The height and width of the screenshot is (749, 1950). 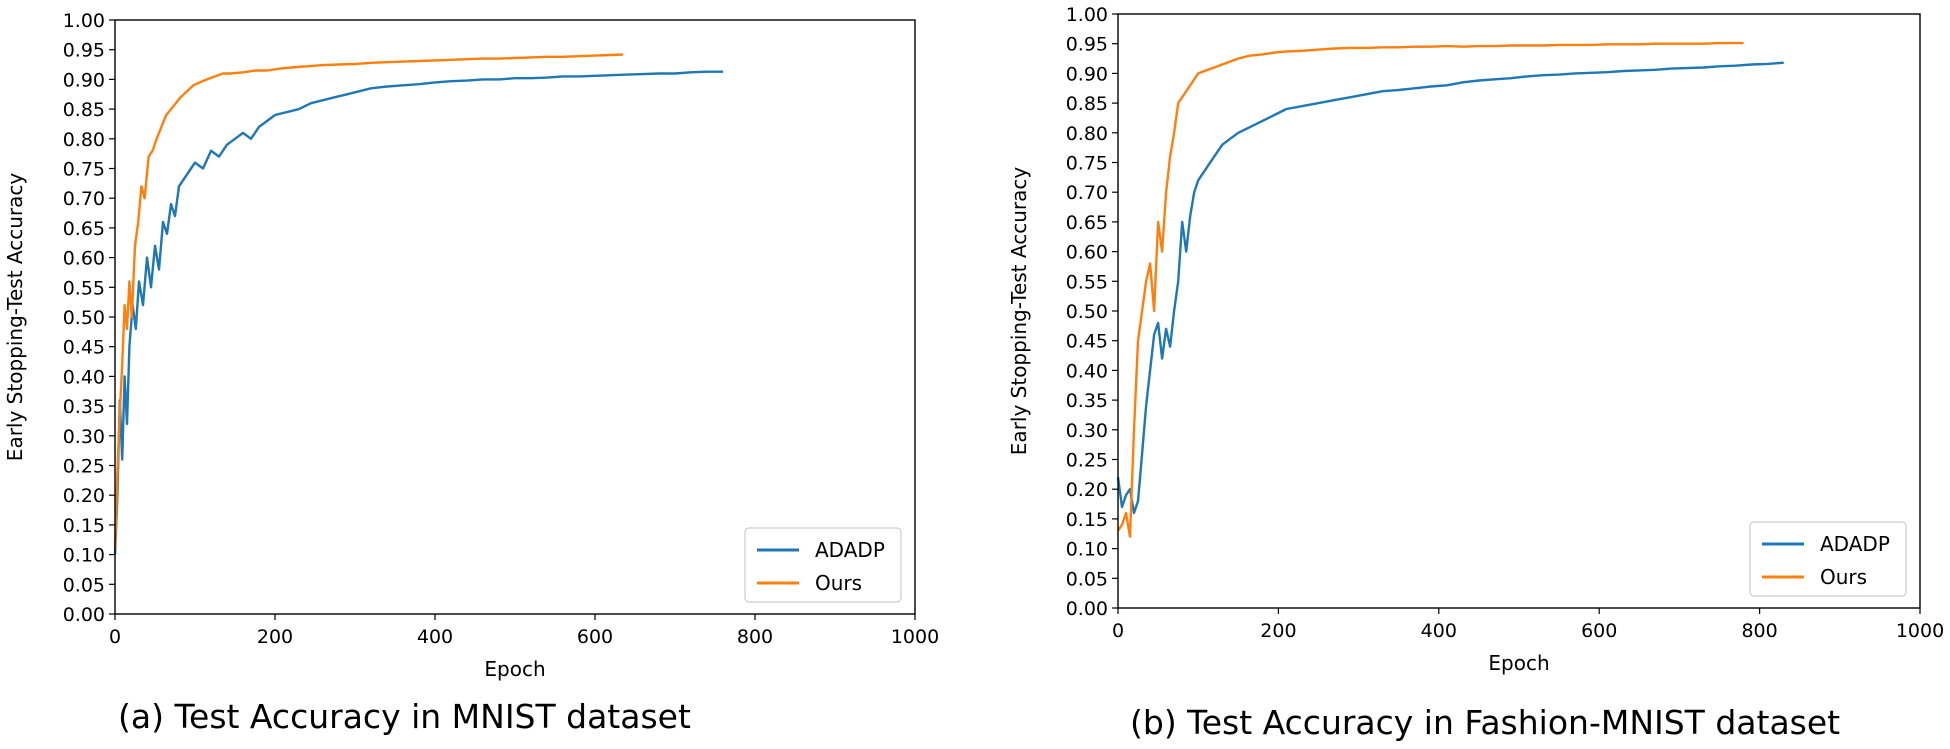 I want to click on chart-b-y-axis-label: Early Stopping-Test Accuracy, so click(x=1019, y=311).